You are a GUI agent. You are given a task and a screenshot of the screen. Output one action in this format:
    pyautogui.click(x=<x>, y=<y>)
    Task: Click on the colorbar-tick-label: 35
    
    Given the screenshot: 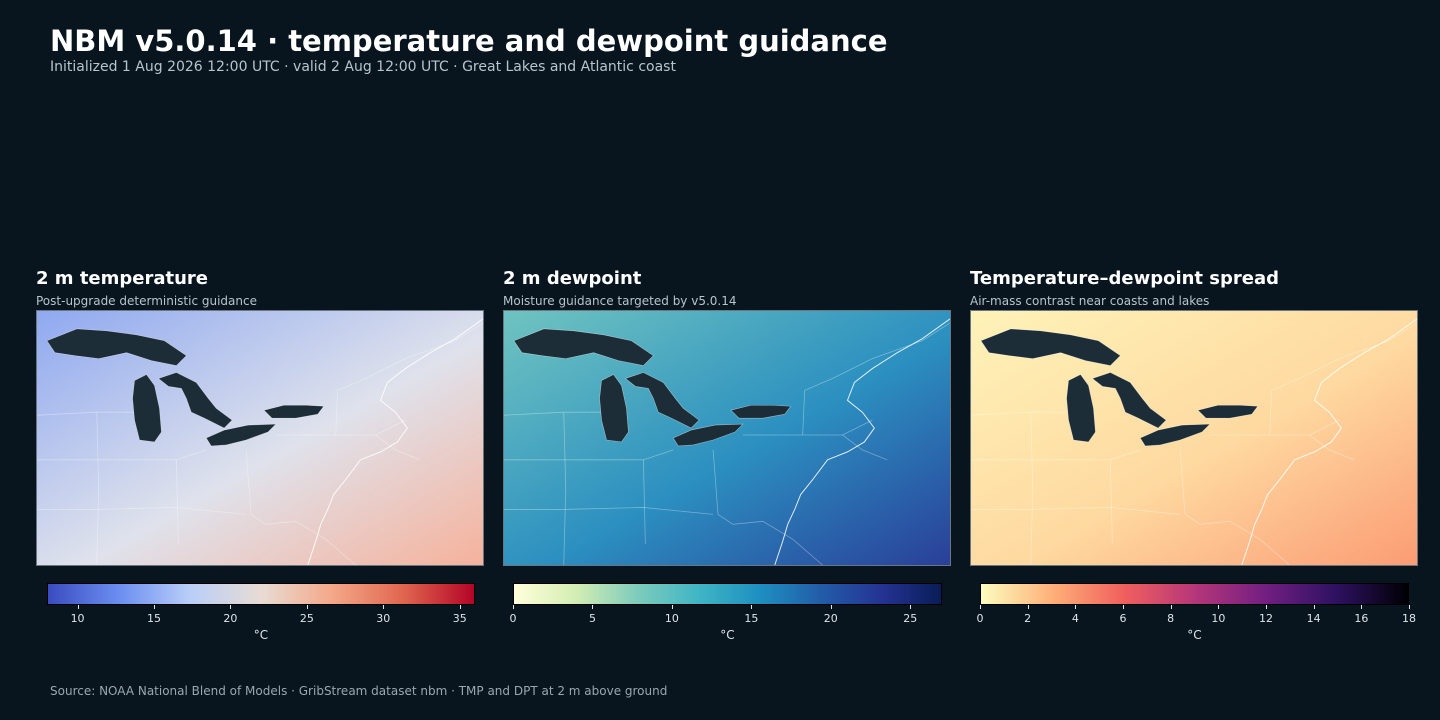 What is the action you would take?
    pyautogui.click(x=459, y=618)
    